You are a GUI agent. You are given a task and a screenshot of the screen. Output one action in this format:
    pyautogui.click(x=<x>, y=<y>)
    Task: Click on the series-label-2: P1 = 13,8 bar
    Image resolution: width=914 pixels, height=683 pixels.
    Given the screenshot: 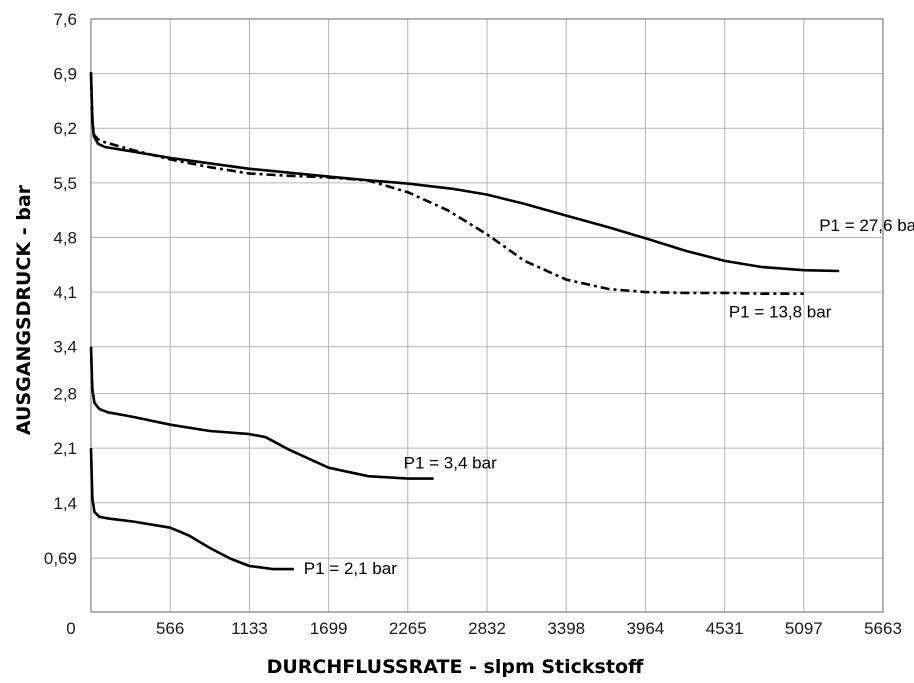 What is the action you would take?
    pyautogui.click(x=780, y=312)
    